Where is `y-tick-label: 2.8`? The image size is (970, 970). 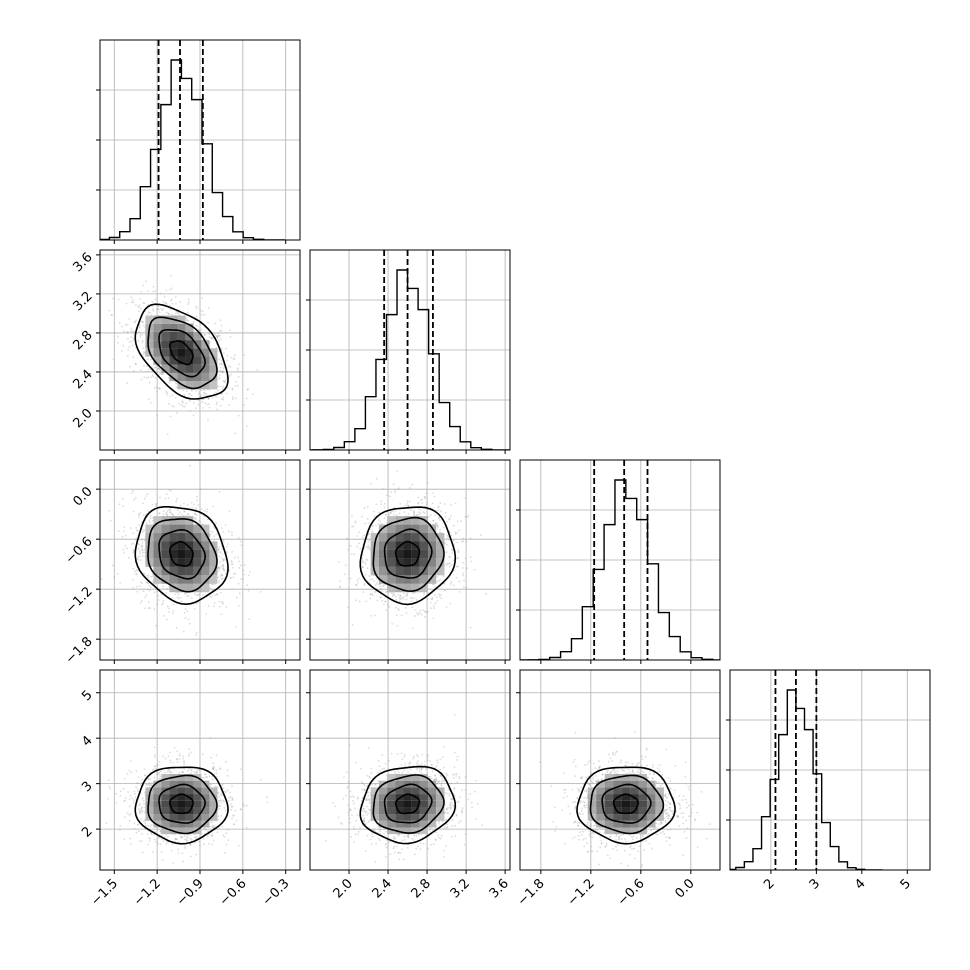 y-tick-label: 2.8 is located at coordinates (82, 340).